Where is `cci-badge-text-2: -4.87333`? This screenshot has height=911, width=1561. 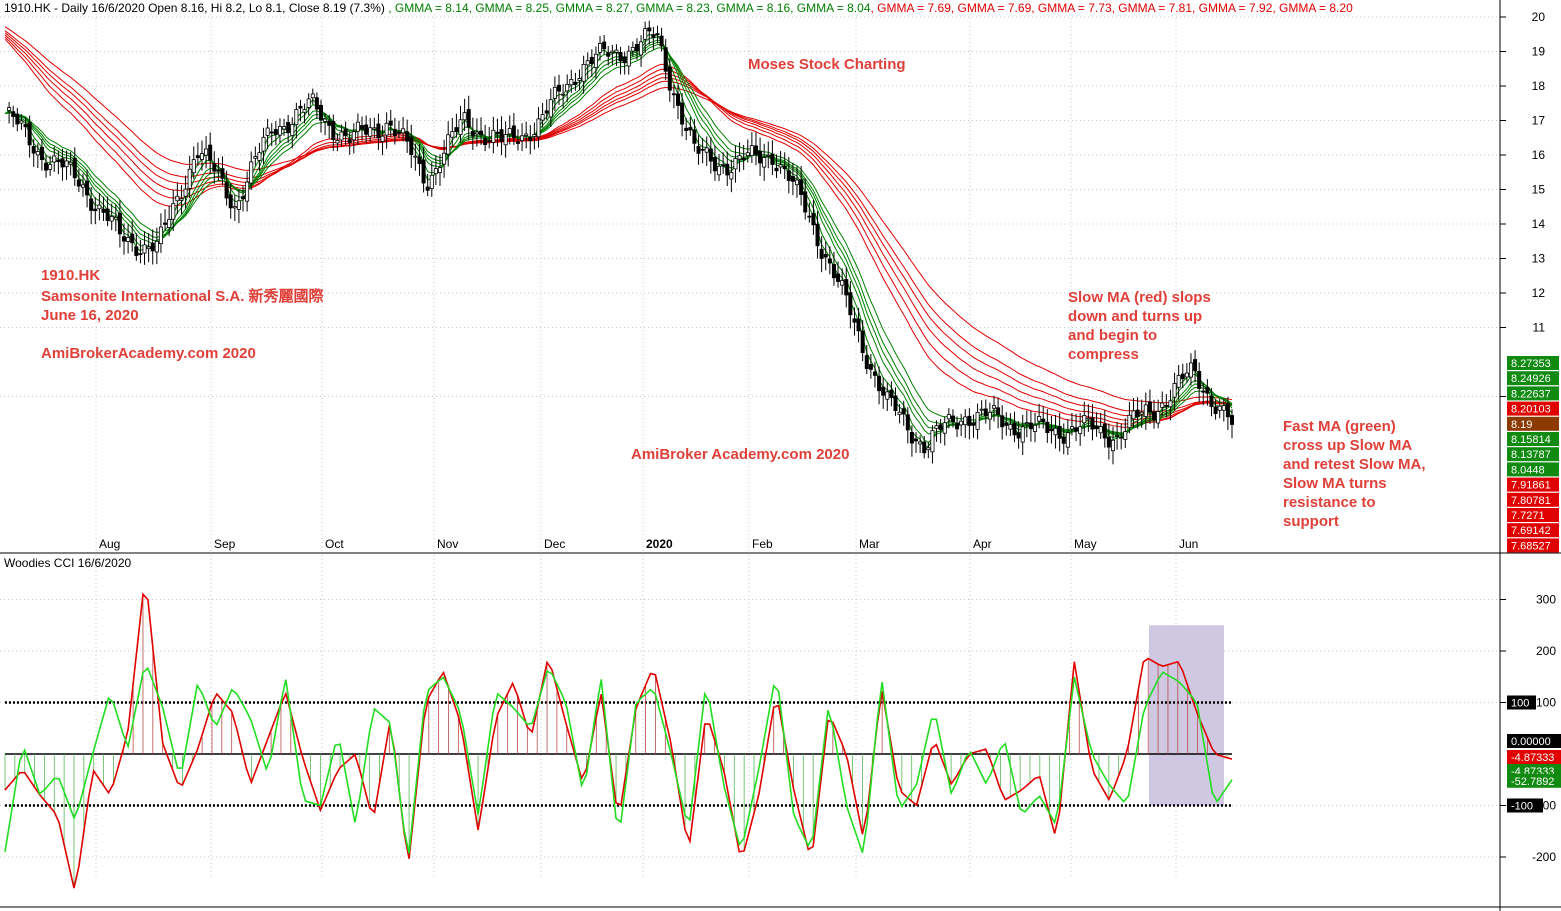 cci-badge-text-2: -4.87333 is located at coordinates (1532, 758).